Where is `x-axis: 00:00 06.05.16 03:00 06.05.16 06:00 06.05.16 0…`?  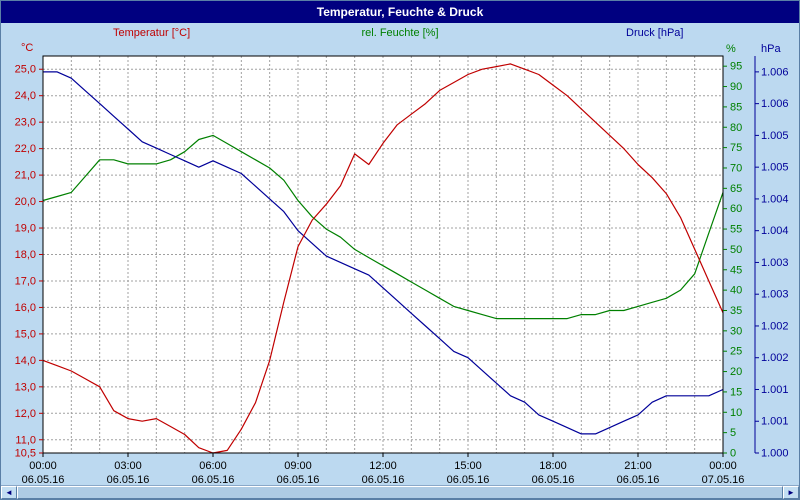 x-axis: 00:00 06.05.16 03:00 06.05.16 06:00 06.05.16 0… is located at coordinates (383, 469).